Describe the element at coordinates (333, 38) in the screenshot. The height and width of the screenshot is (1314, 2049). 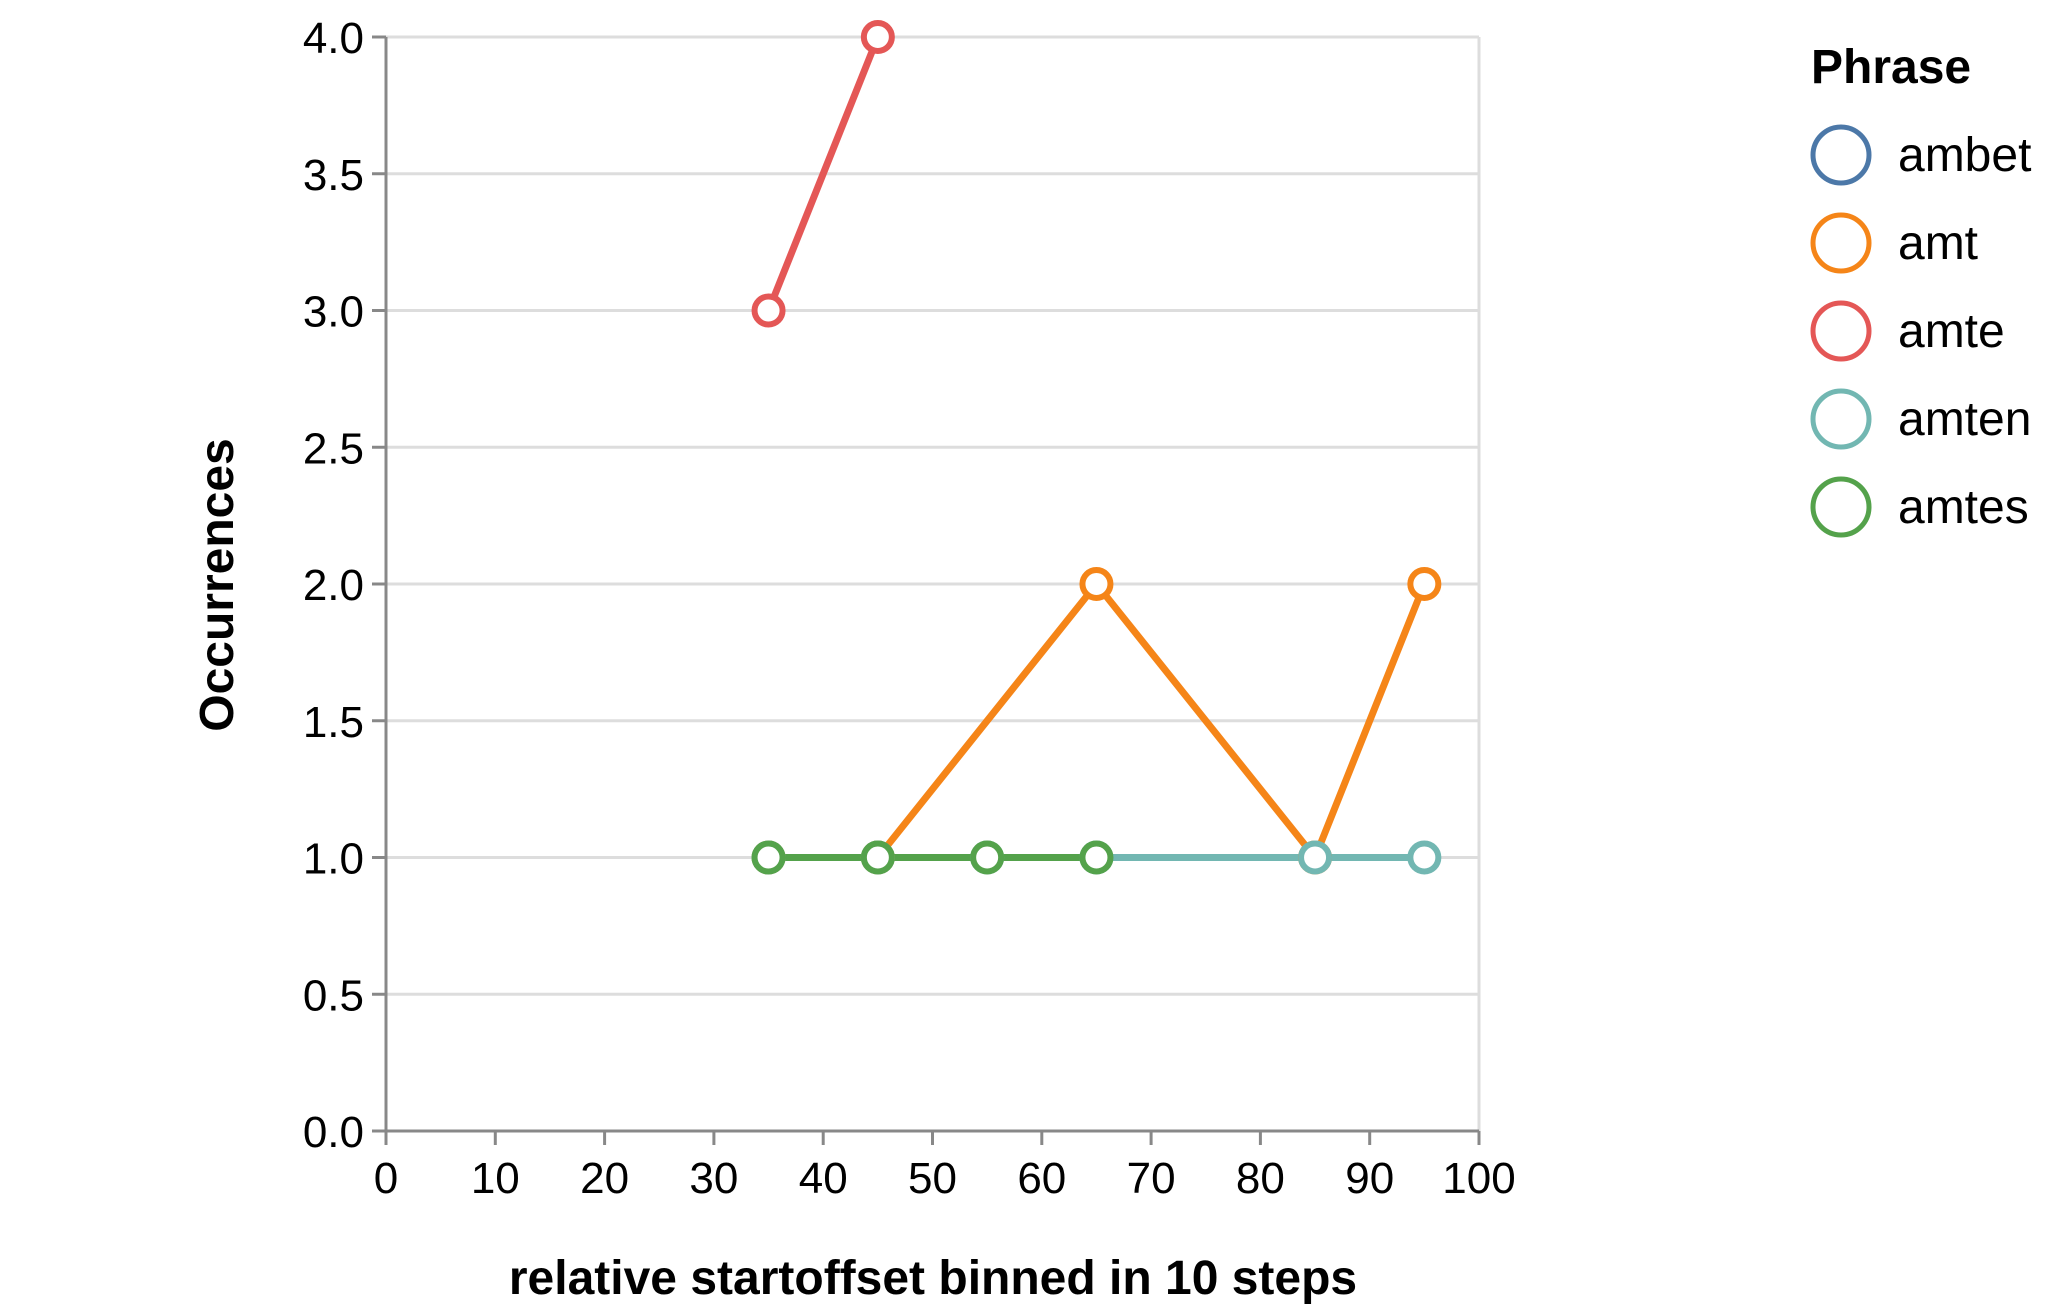
I see `y-tick-label: 4.0` at that location.